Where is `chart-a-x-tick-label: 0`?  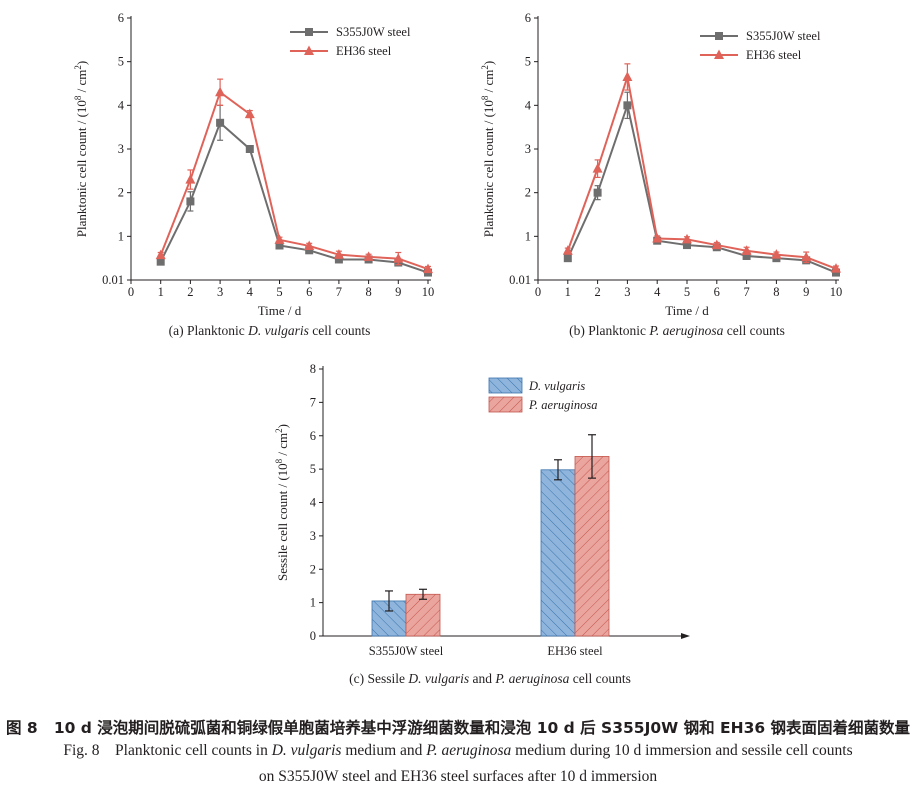
chart-a-x-tick-label: 0 is located at coordinates (131, 292).